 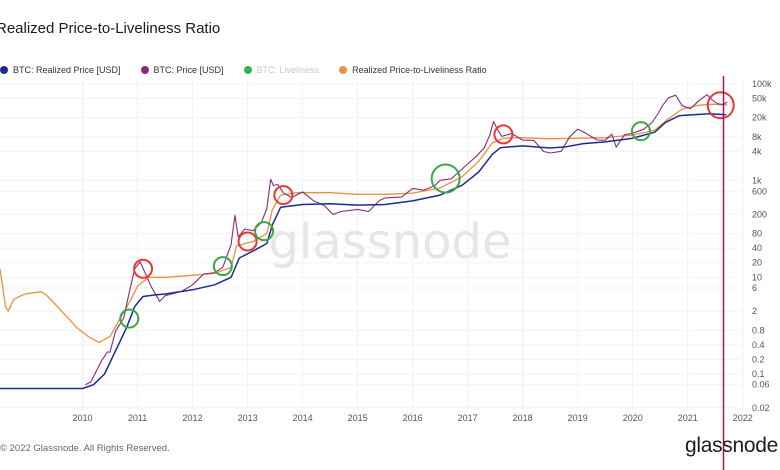 What do you see at coordinates (759, 214) in the screenshot?
I see `y-tick-label: 200` at bounding box center [759, 214].